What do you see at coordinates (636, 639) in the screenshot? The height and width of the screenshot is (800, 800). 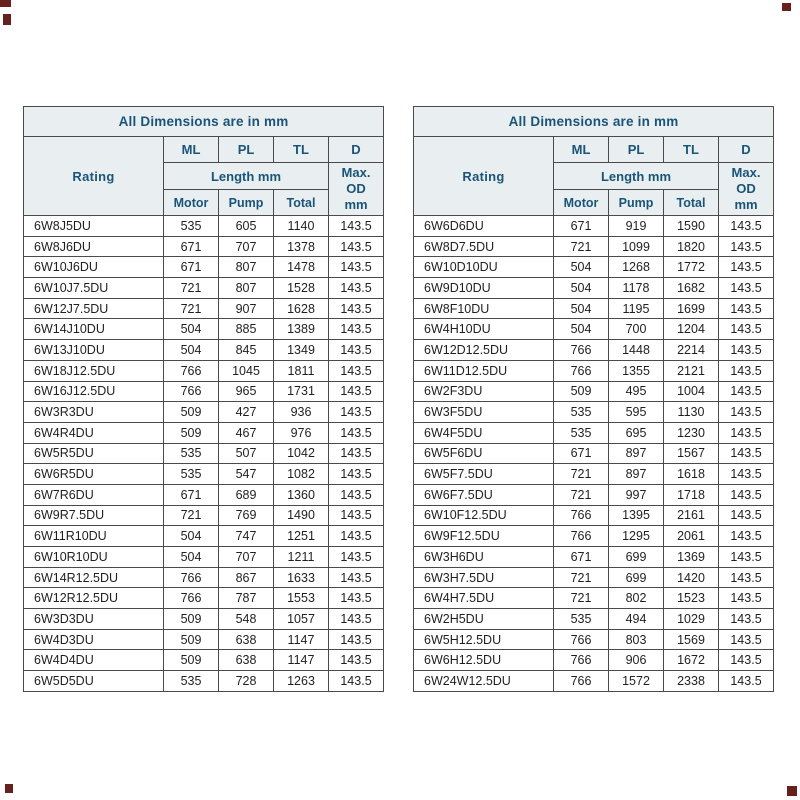 I see `pump-length-cell: 803` at bounding box center [636, 639].